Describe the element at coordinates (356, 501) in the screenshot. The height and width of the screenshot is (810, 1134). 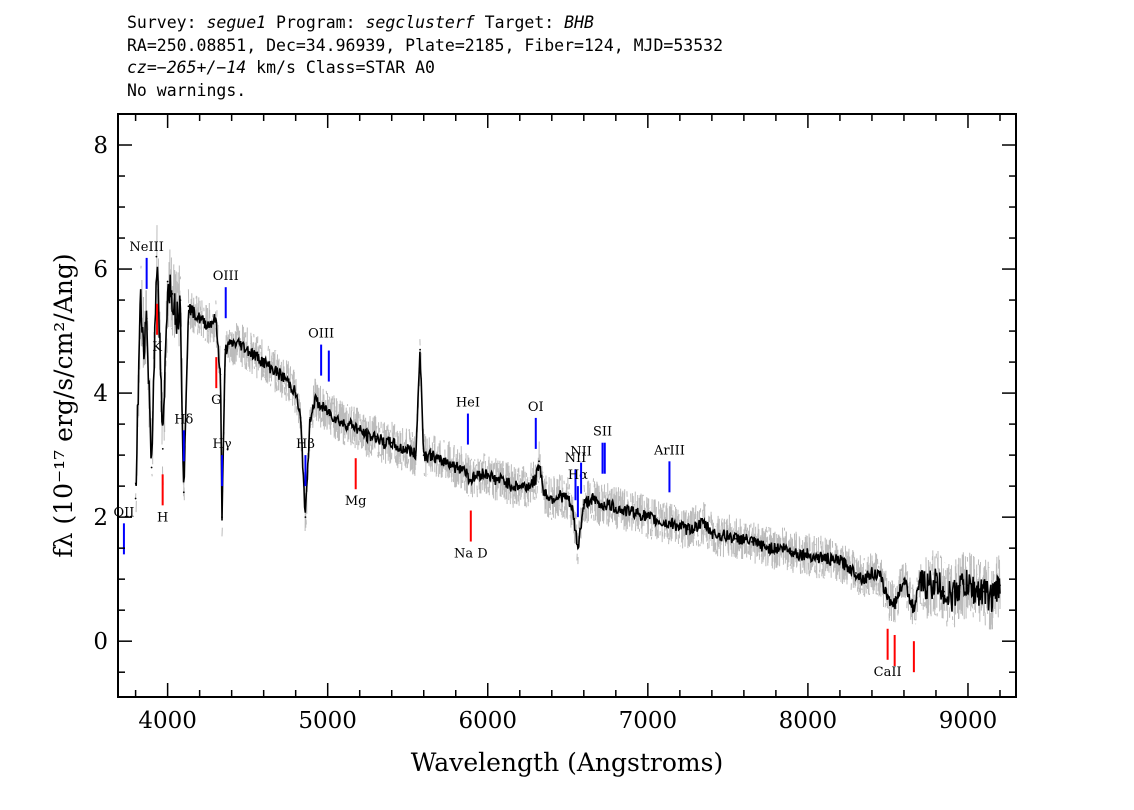
I see `spectral-line-label: Mg` at that location.